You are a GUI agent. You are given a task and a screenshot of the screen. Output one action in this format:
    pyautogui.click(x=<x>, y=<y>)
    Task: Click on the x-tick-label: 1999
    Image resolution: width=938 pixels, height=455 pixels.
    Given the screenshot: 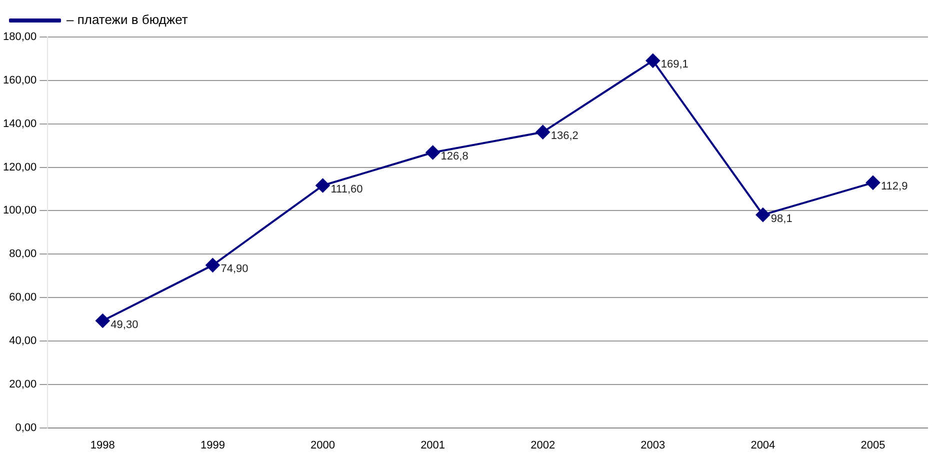 What is the action you would take?
    pyautogui.click(x=212, y=445)
    